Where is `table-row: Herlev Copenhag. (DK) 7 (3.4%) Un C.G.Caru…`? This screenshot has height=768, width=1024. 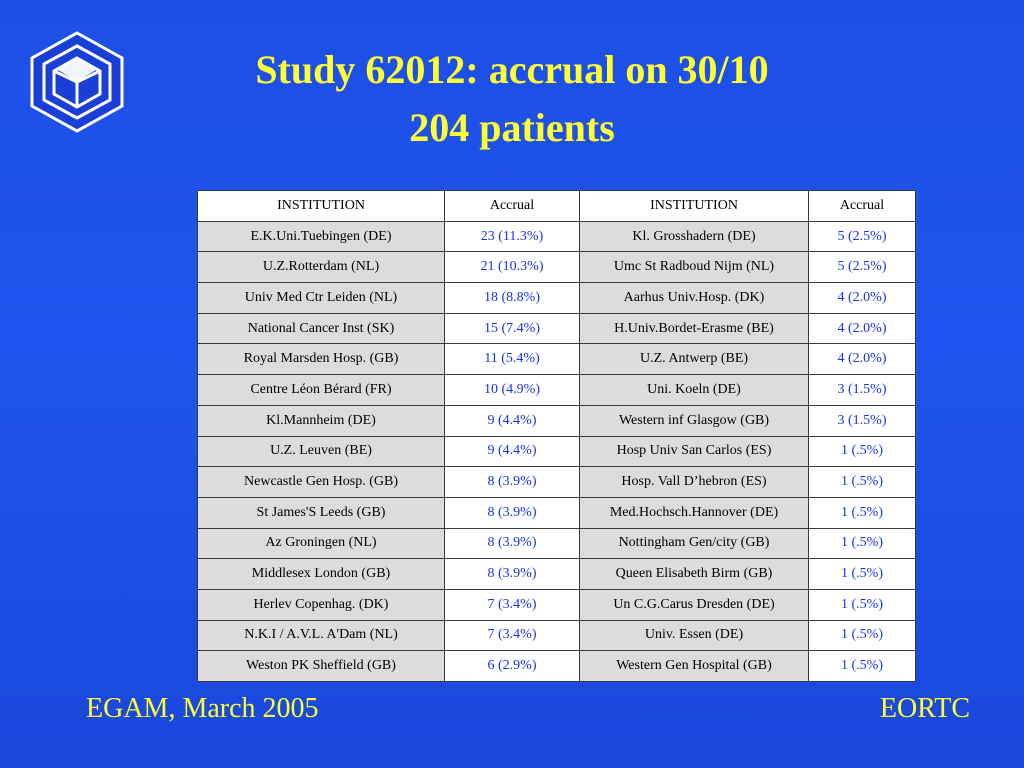
table-row: Herlev Copenhag. (DK) 7 (3.4%) Un C.G.Caru… is located at coordinates (556, 604).